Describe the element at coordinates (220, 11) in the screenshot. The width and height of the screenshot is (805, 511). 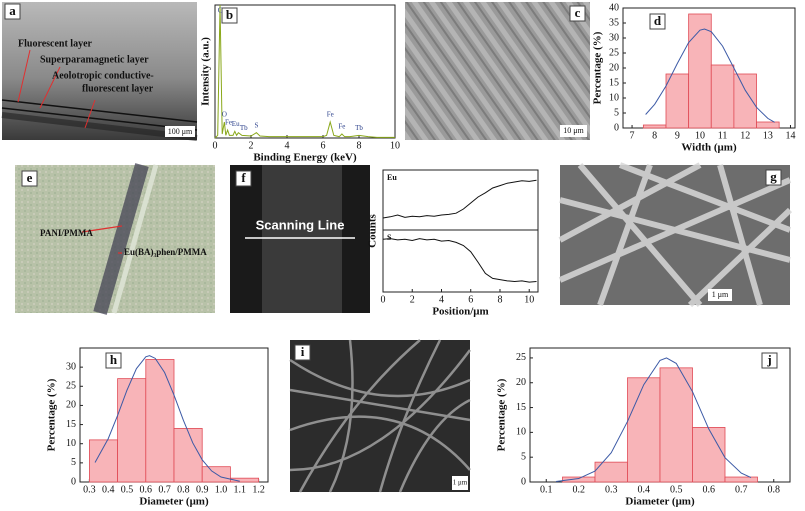
I see `peak-label: C` at that location.